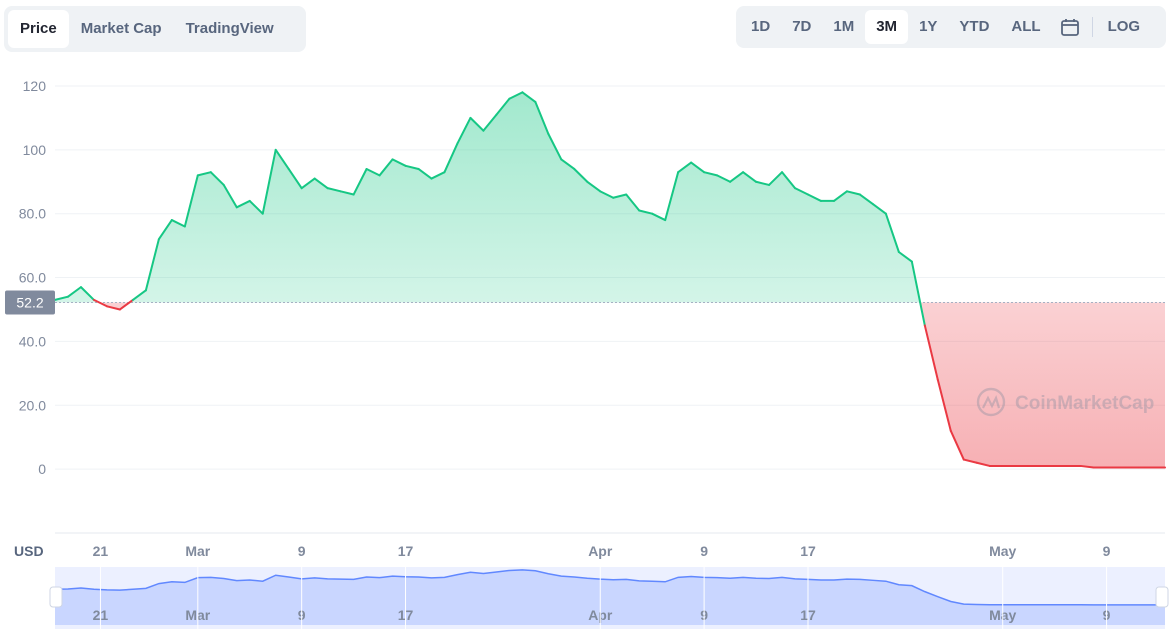 The image size is (1175, 633). What do you see at coordinates (928, 26) in the screenshot?
I see `range-1y: 1Y` at bounding box center [928, 26].